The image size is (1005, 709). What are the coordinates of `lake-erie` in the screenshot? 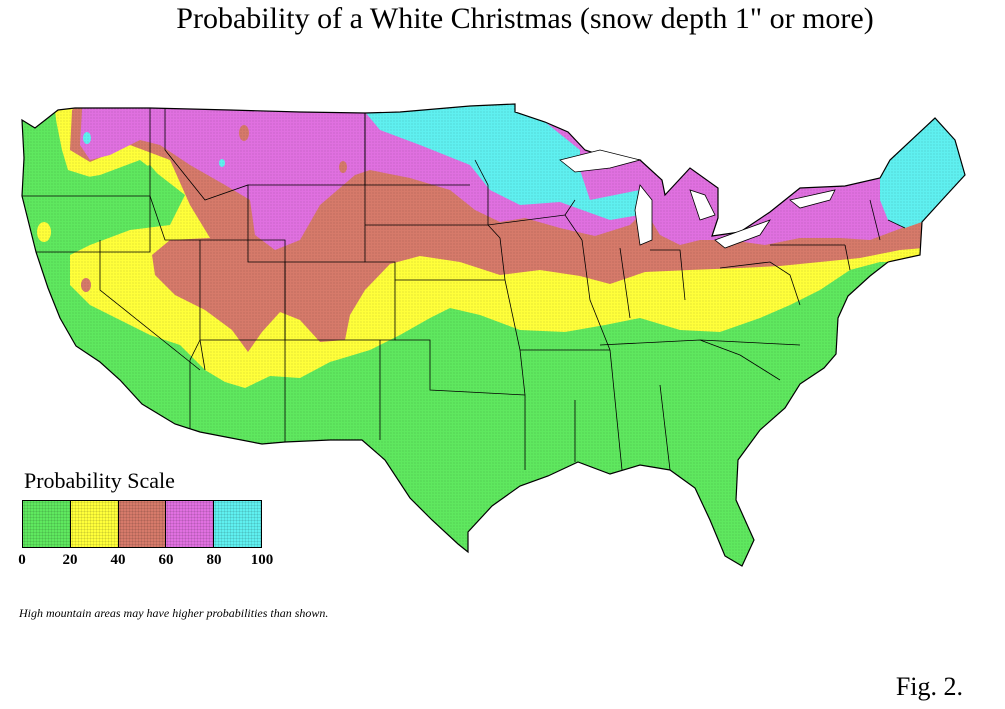 It's located at (743, 234).